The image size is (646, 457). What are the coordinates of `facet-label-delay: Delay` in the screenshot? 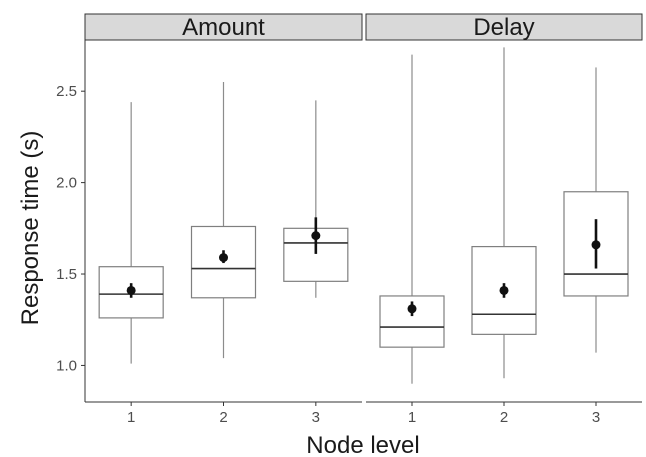 It's located at (503, 27).